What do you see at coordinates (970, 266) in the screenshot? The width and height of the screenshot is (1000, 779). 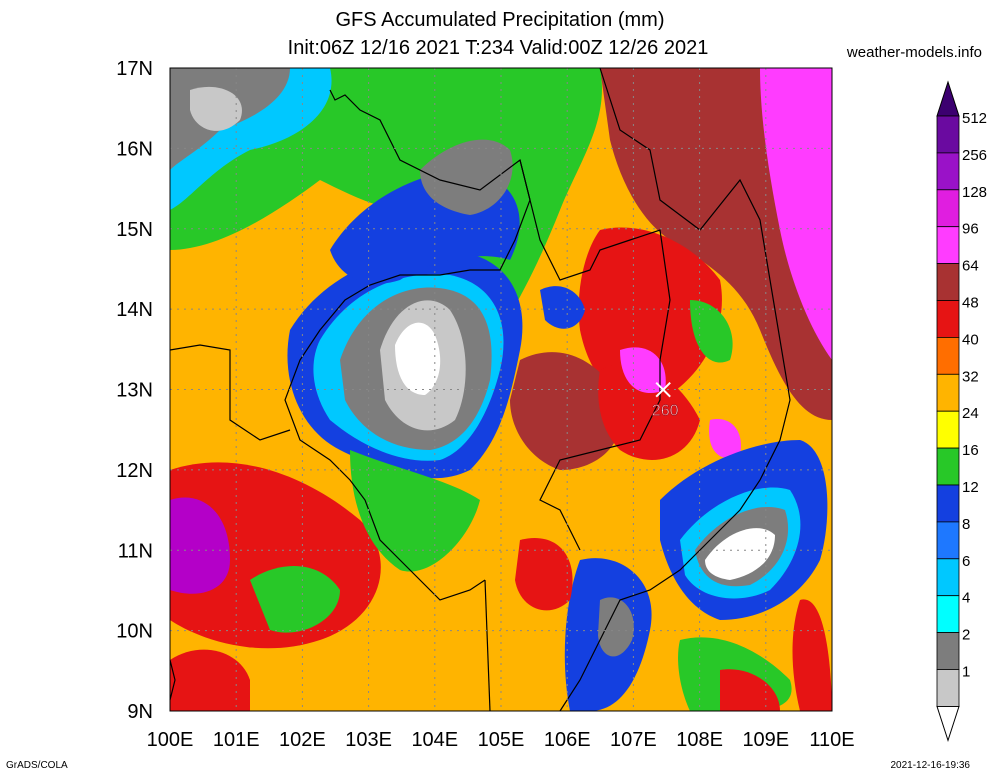 I see `legend-level-label: 64` at bounding box center [970, 266].